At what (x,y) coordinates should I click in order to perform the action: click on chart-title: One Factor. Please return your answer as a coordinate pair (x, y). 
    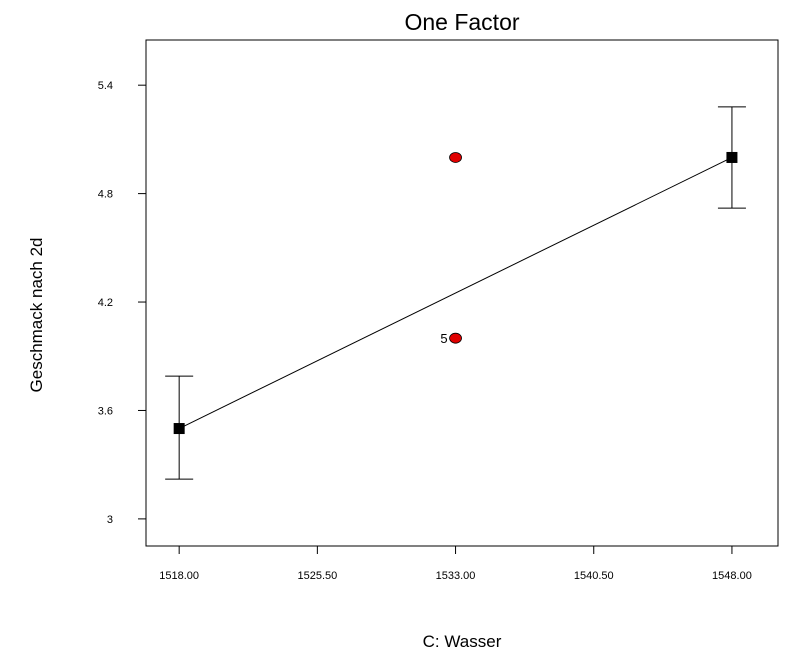
    Looking at the image, I should click on (461, 22).